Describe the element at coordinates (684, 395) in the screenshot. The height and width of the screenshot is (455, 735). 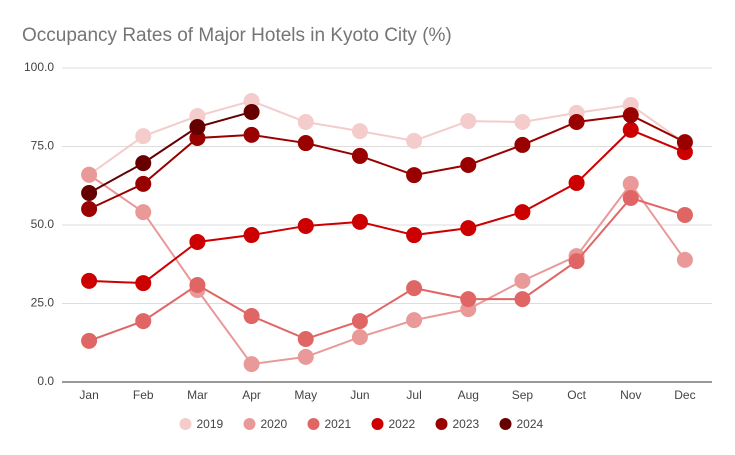
I see `x-tick-label: Dec` at that location.